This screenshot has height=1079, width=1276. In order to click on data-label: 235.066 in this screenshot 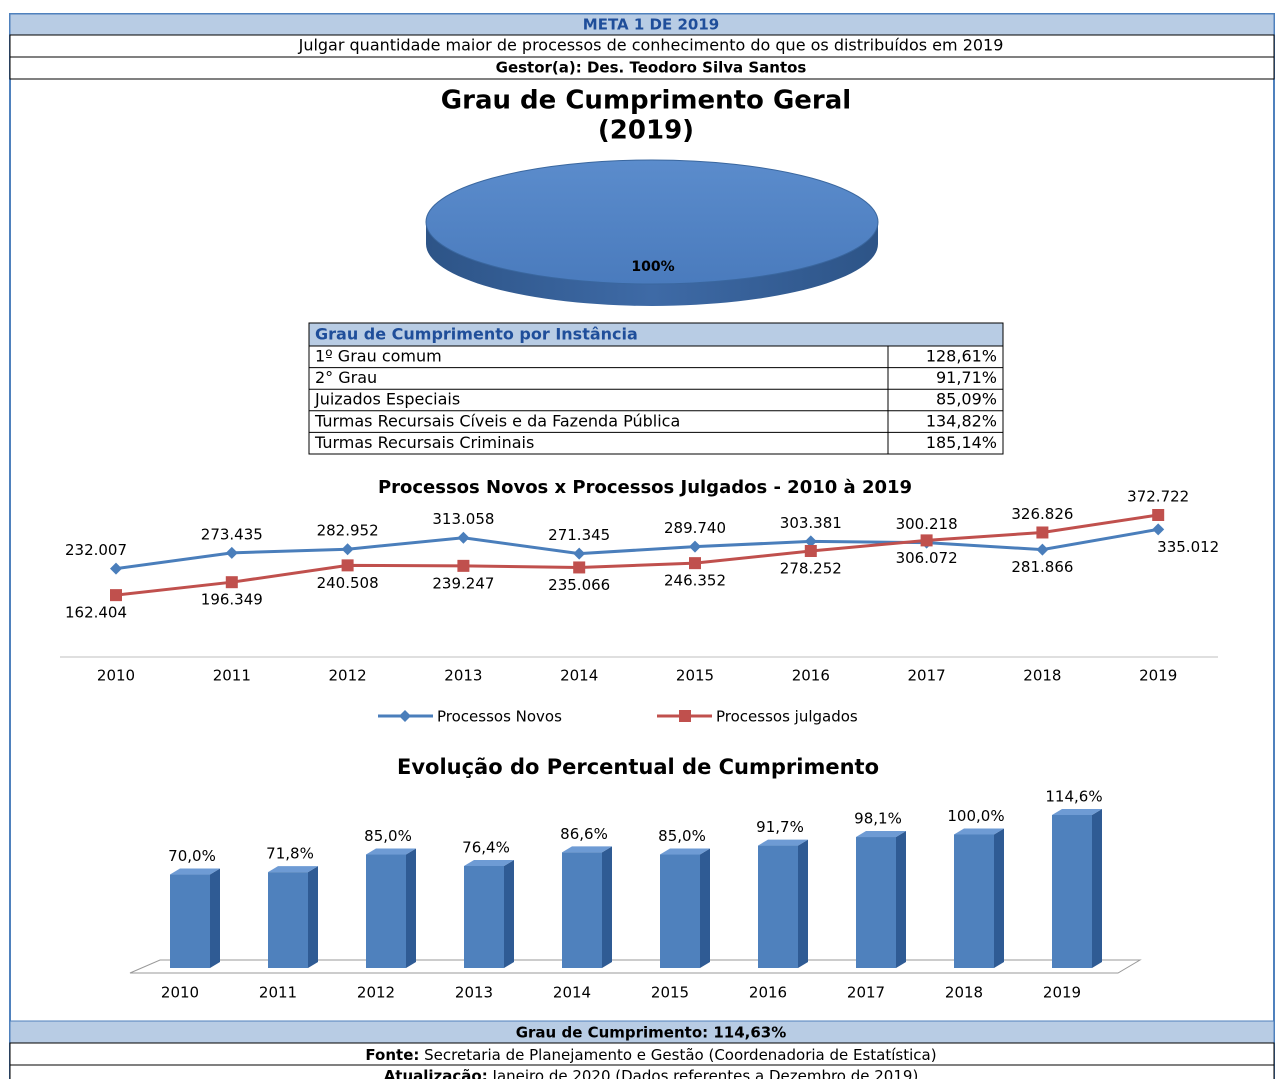, I will do `click(579, 585)`.